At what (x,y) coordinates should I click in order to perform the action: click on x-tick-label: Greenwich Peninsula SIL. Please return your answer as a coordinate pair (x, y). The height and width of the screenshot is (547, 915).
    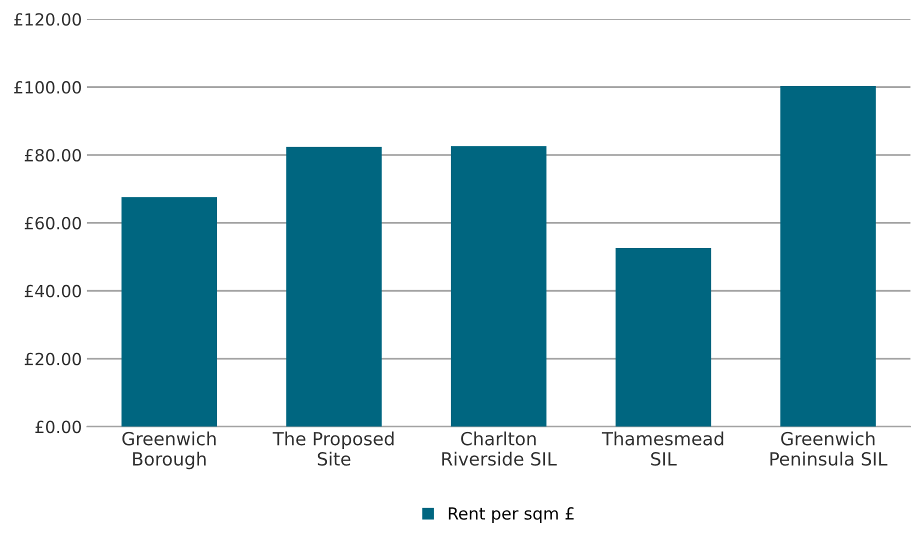
    Looking at the image, I should click on (829, 449).